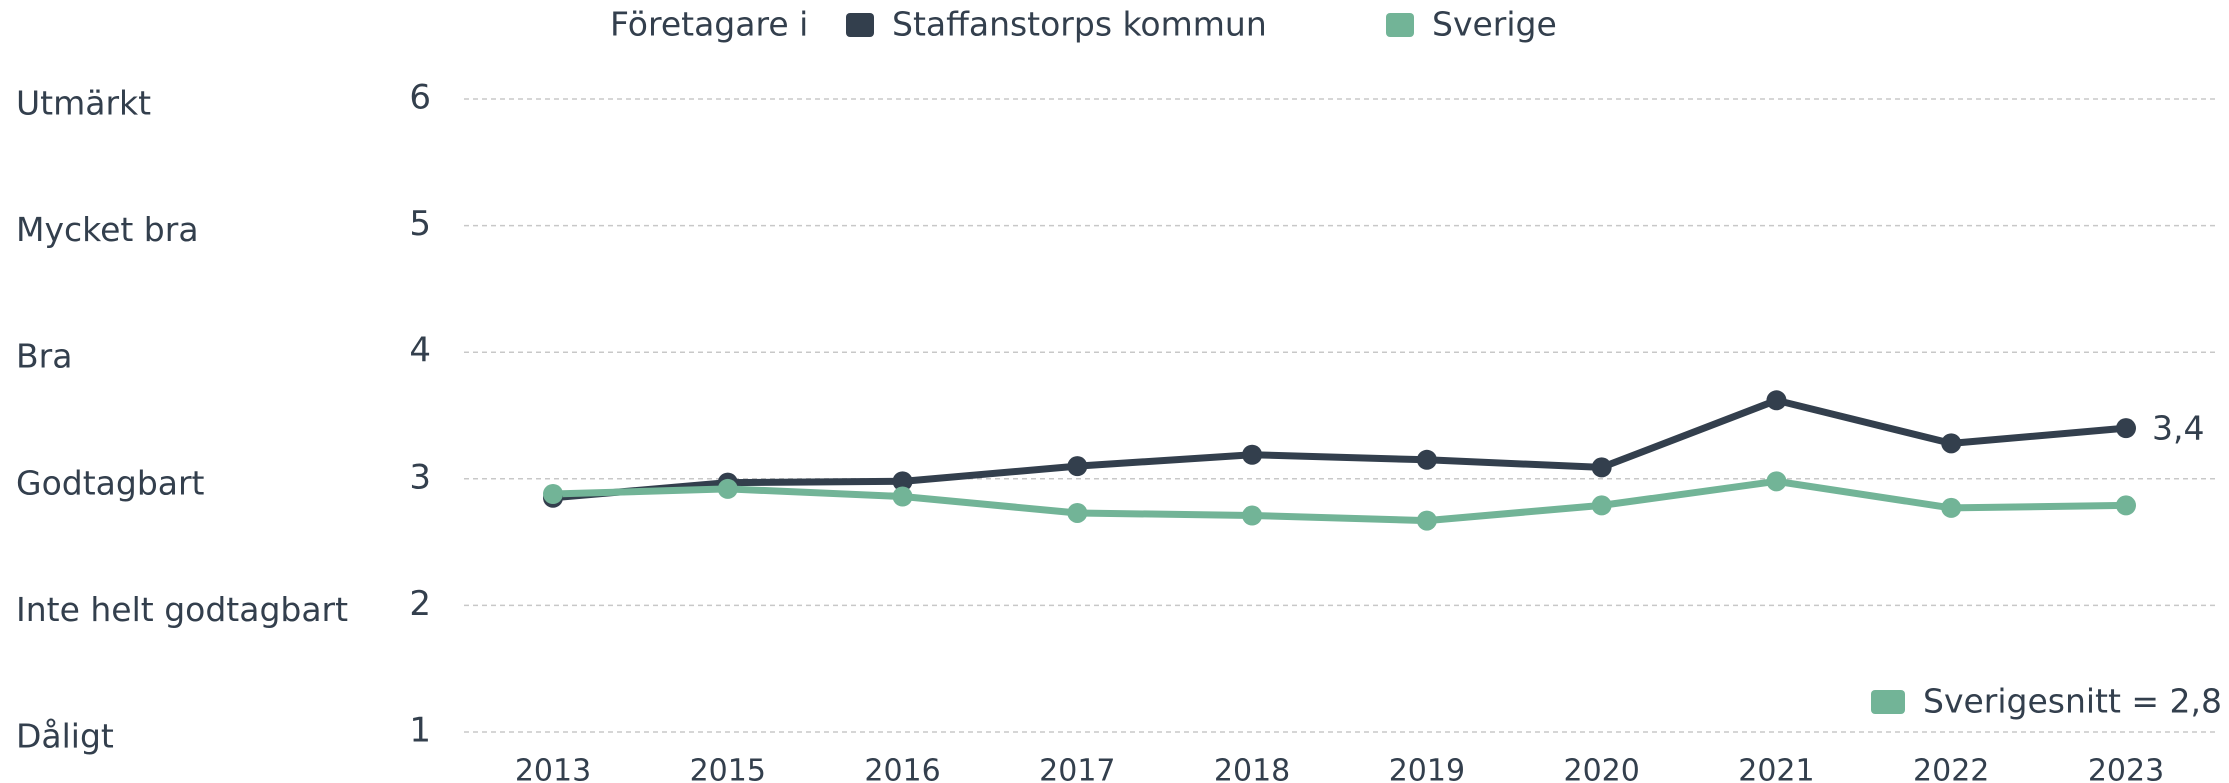 The image size is (2229, 783). I want to click on x-tick-label: 2013, so click(553, 768).